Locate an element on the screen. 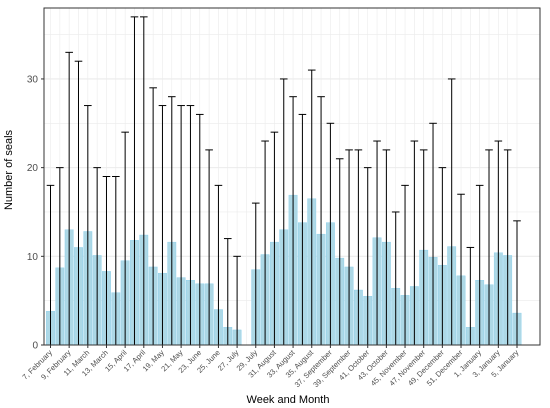 This screenshot has height=408, width=550. y-axis-title: Number of seals is located at coordinates (9, 169).